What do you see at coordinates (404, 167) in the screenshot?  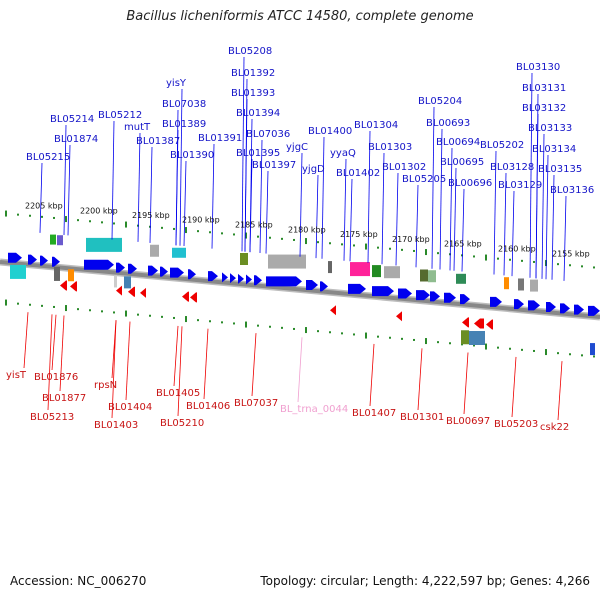 I see `forward-gene-label: BL01302` at bounding box center [404, 167].